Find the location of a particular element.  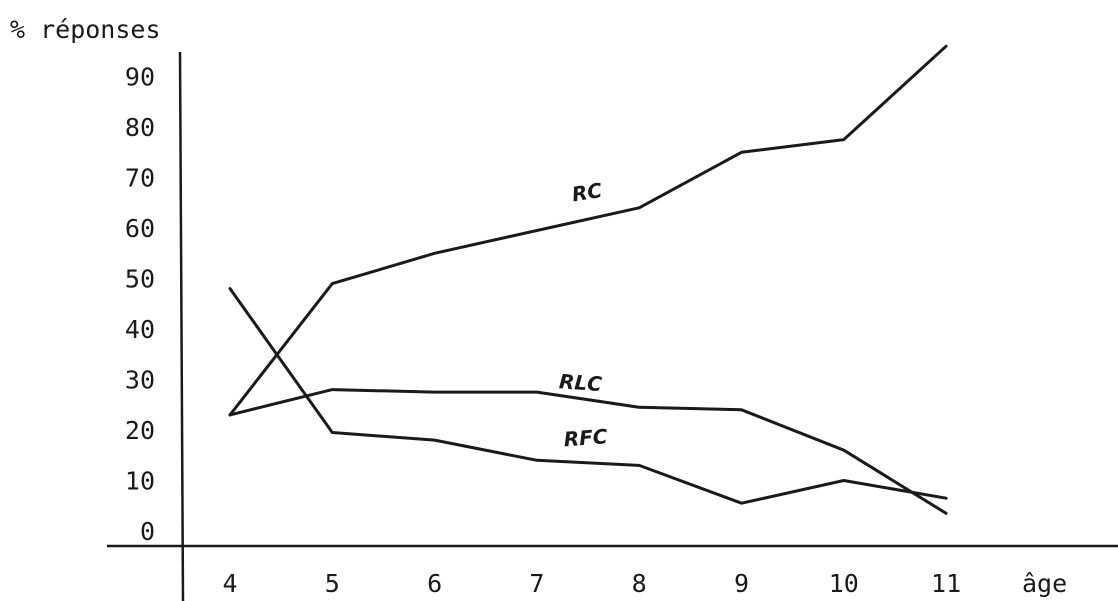

y-tick-labels: 0 10 20 30 40 50 60 70 80 90 is located at coordinates (140, 305).